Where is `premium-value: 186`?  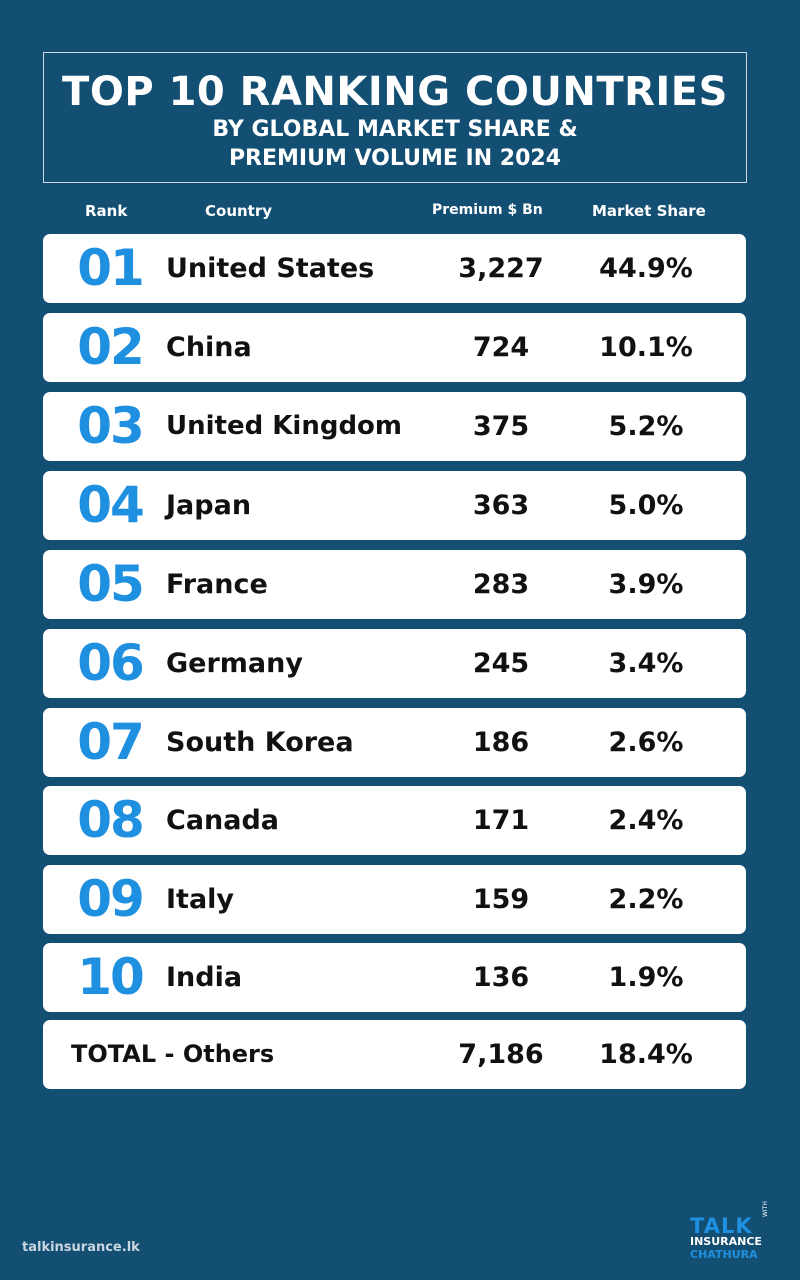
premium-value: 186 is located at coordinates (501, 742).